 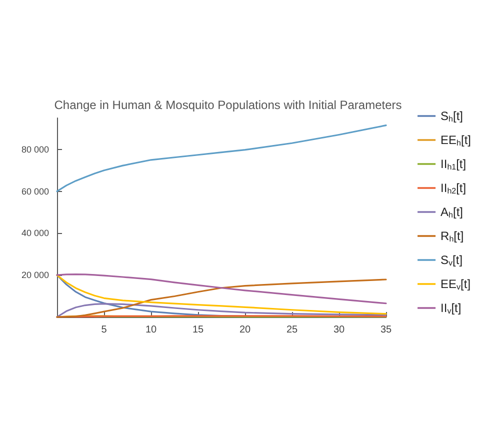 What do you see at coordinates (245, 330) in the screenshot?
I see `x-tick-label: 20` at bounding box center [245, 330].